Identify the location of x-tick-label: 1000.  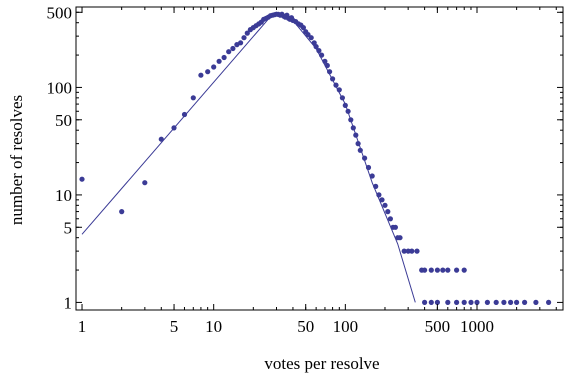
(477, 326).